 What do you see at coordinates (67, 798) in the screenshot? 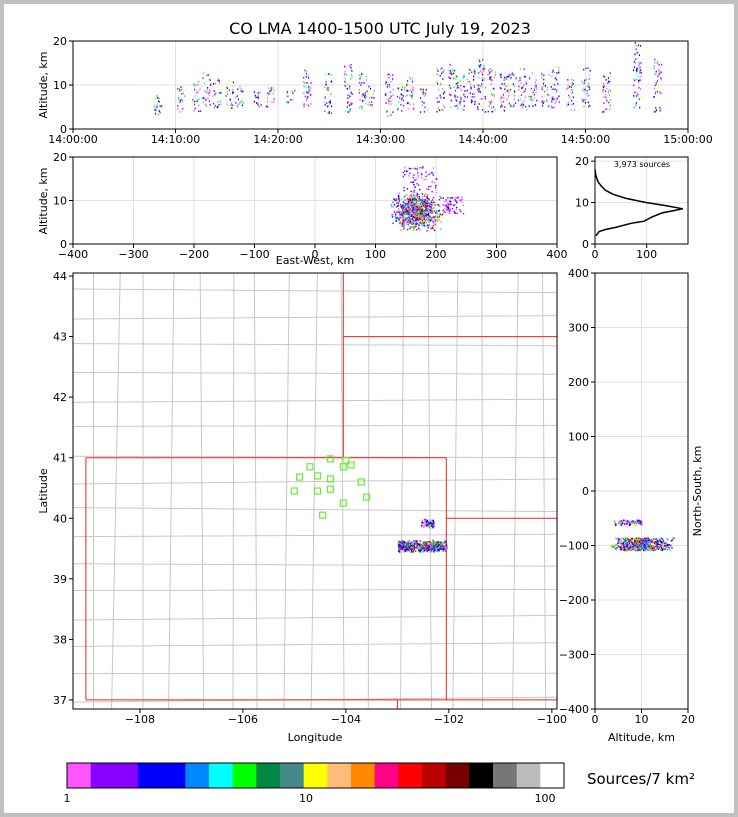
I see `tick-label: 1` at bounding box center [67, 798].